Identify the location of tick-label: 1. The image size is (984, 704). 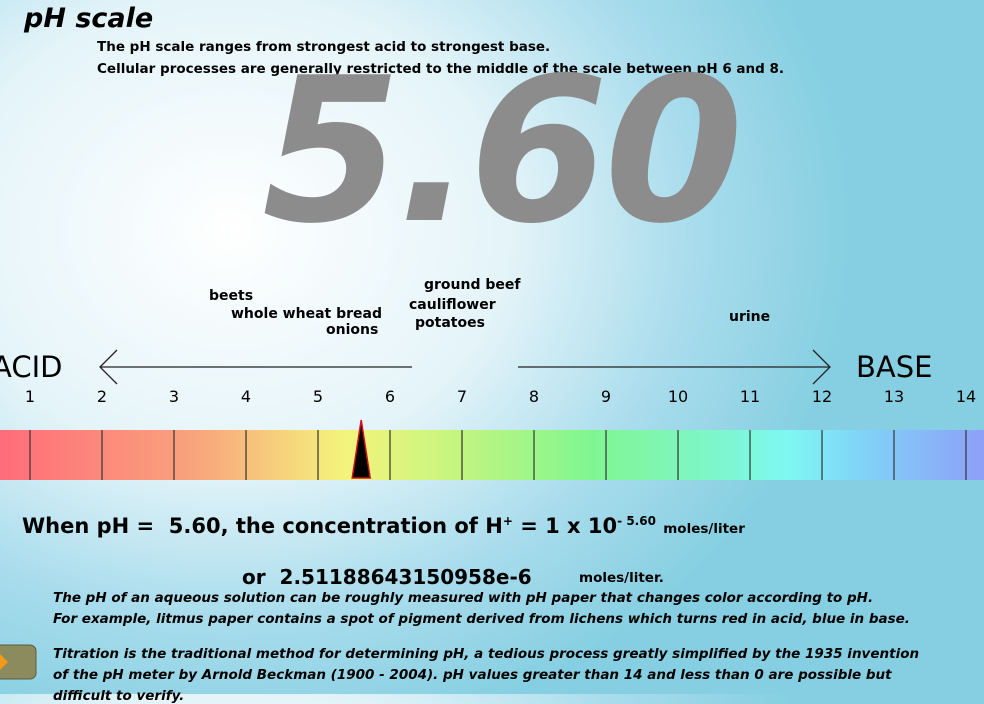
(30, 396).